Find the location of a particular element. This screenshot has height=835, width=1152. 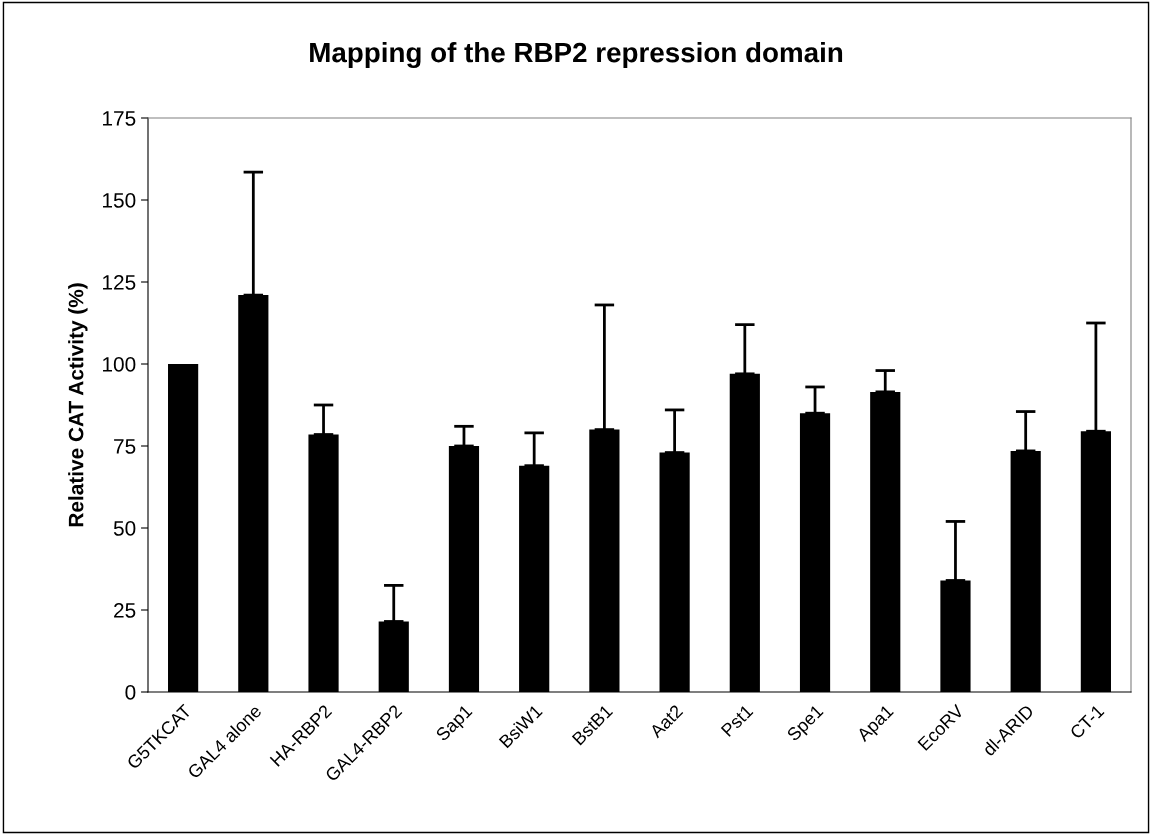

y-tick-label: 125 is located at coordinates (119, 282).